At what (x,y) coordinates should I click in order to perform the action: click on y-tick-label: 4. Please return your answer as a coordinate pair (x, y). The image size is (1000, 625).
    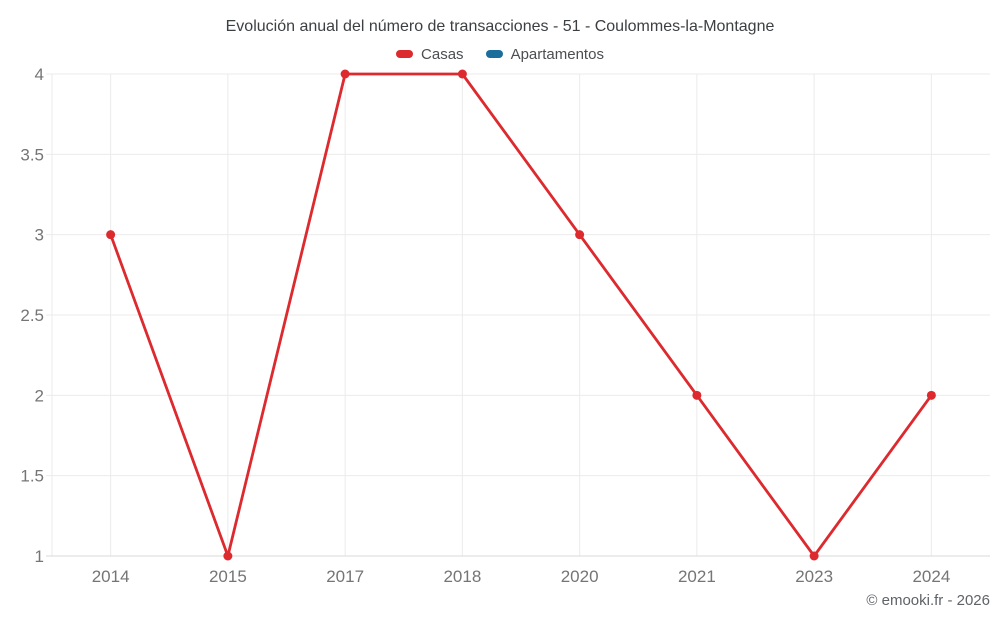
    Looking at the image, I should click on (39, 74).